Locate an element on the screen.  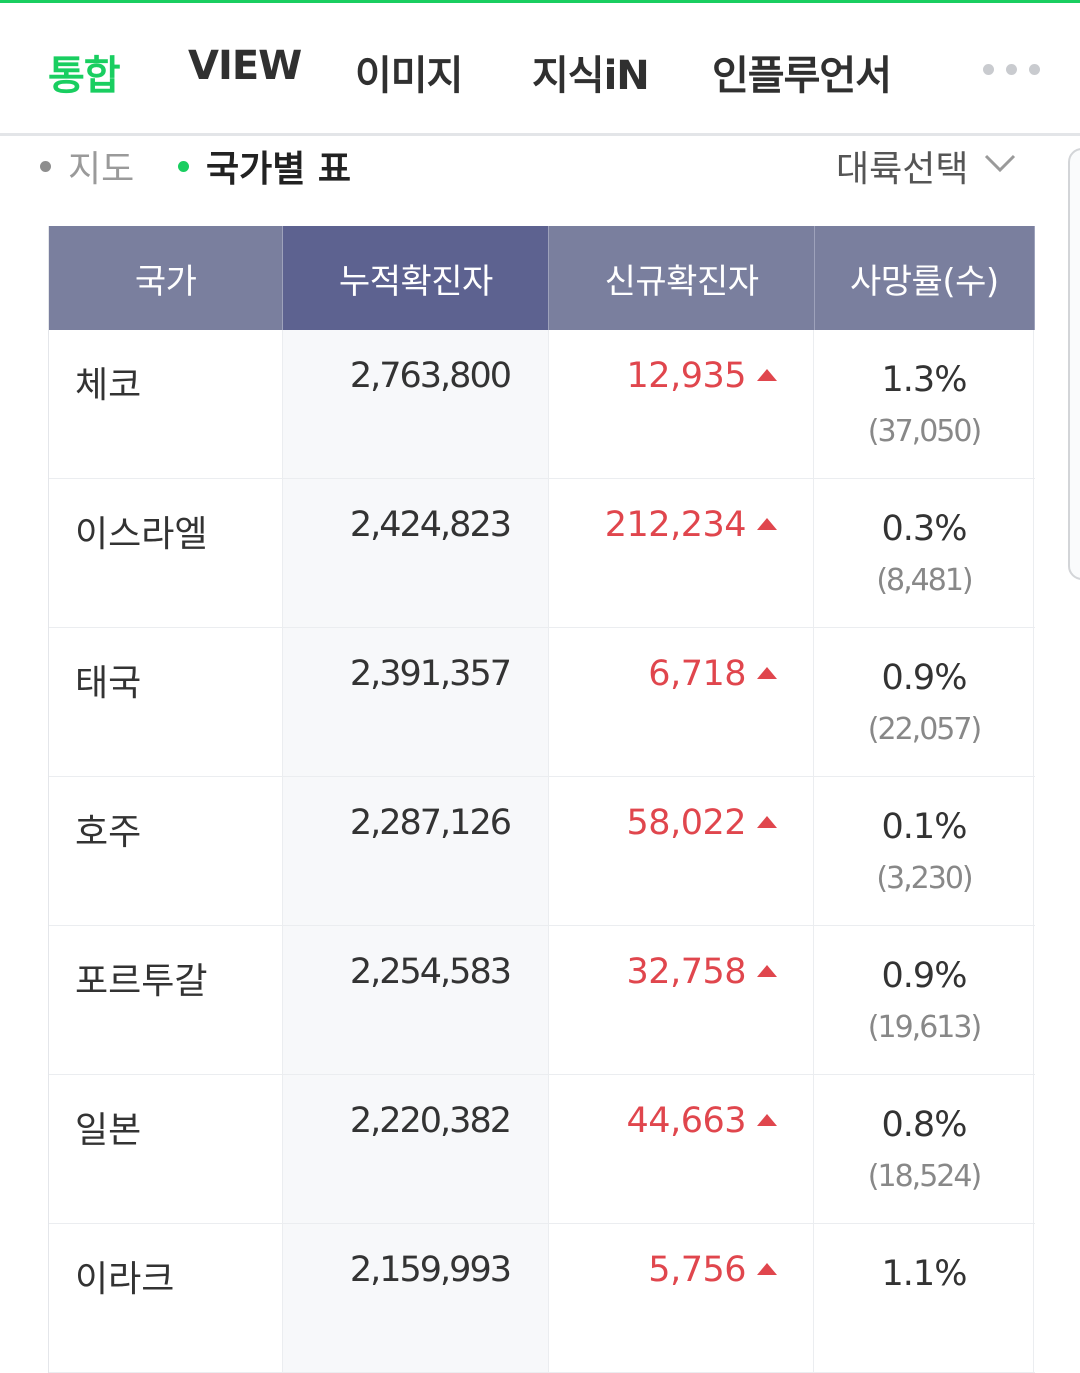
column-header-new-cases: 신규확진자 is located at coordinates (682, 278).